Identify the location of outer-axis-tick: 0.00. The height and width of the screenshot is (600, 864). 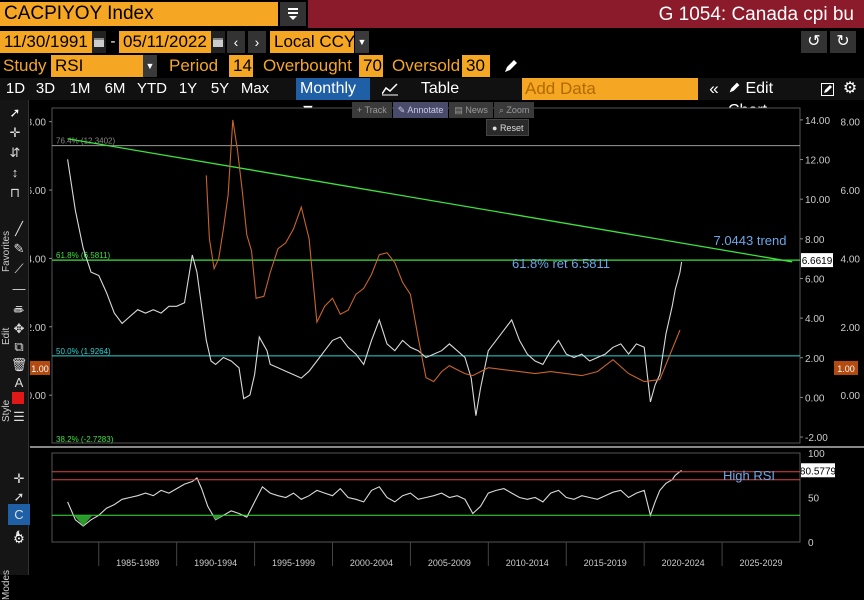
(851, 396).